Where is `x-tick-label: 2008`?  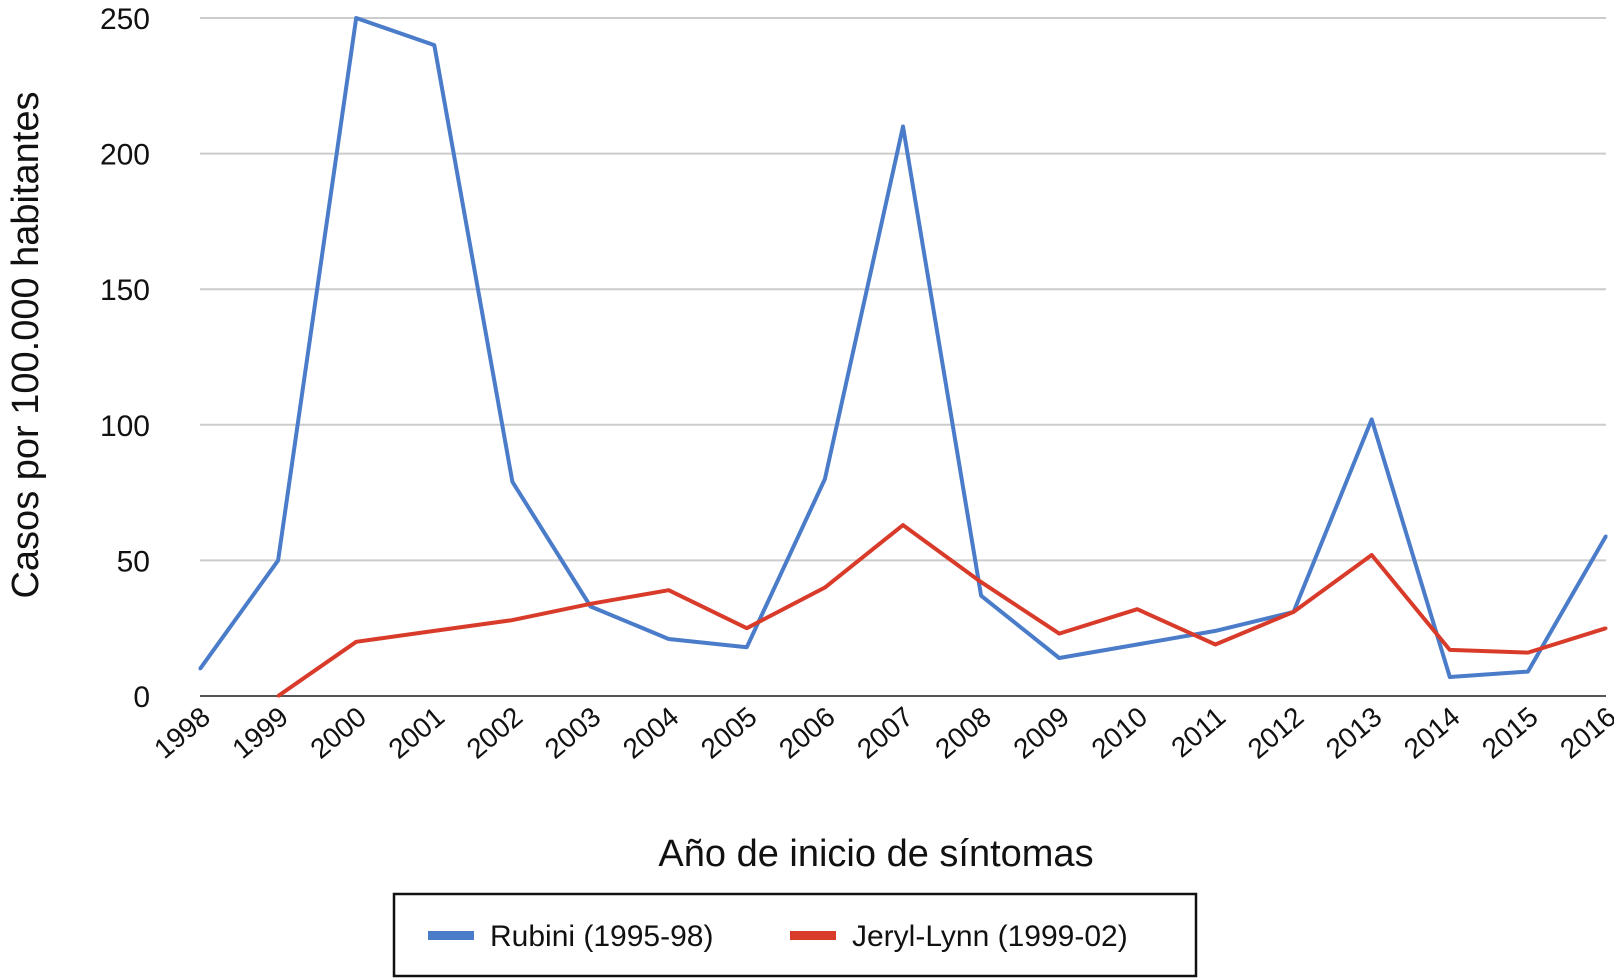 x-tick-label: 2008 is located at coordinates (963, 733).